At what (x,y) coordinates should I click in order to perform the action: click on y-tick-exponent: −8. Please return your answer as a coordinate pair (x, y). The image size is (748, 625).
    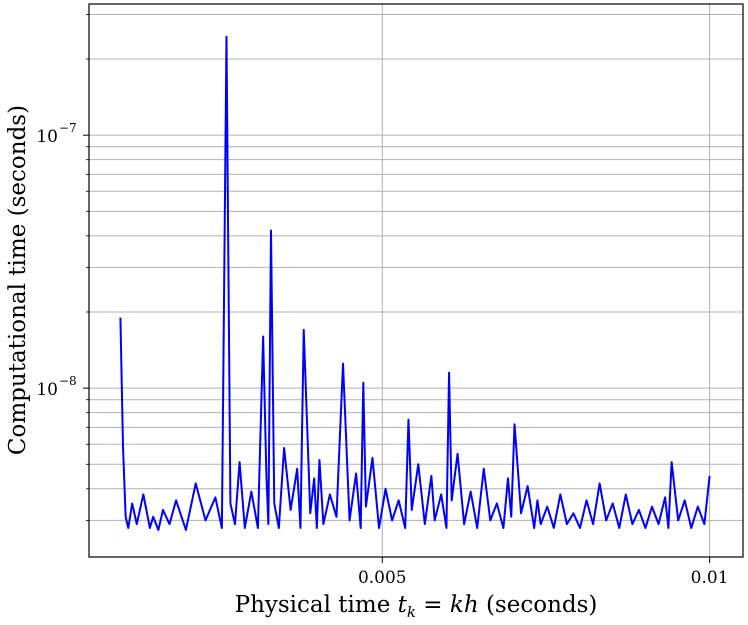
    Looking at the image, I should click on (68, 381).